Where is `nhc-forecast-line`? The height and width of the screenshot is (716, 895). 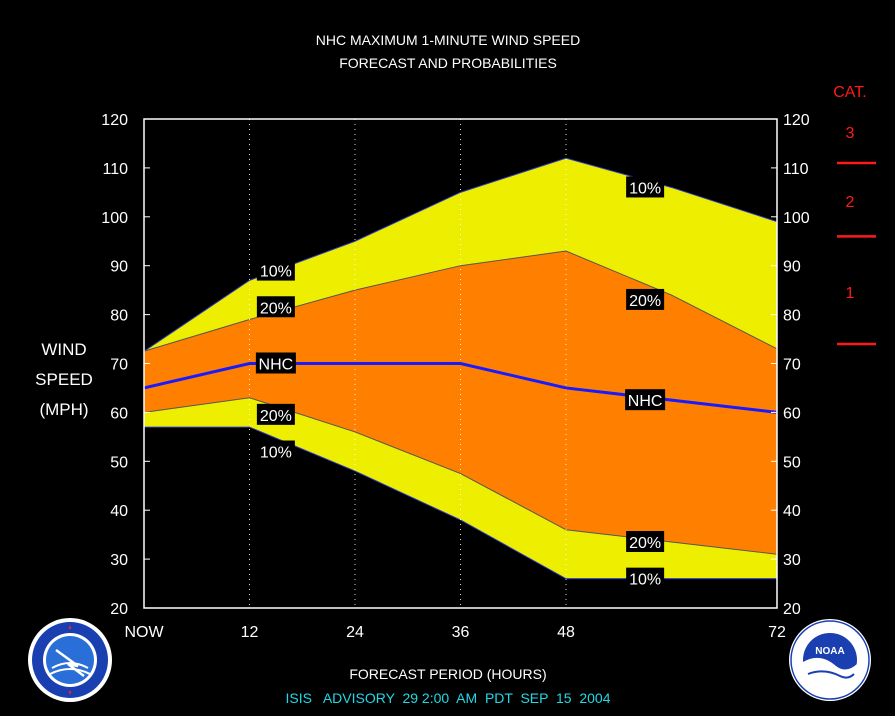 nhc-forecast-line is located at coordinates (460, 388).